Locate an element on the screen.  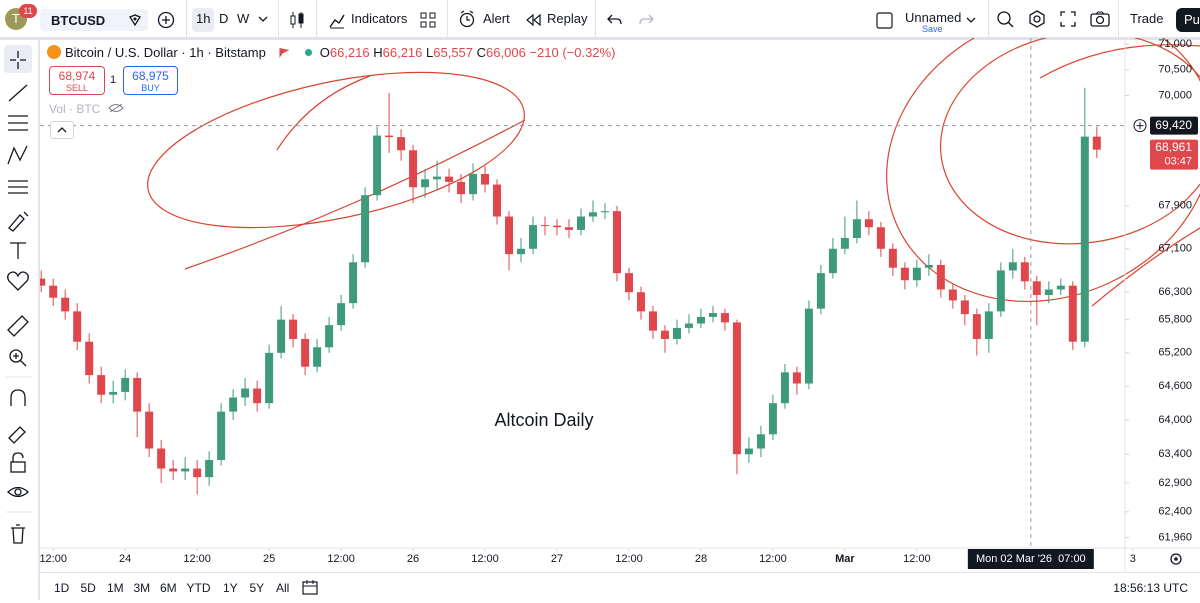
time-axis-settings is located at coordinates (1176, 559).